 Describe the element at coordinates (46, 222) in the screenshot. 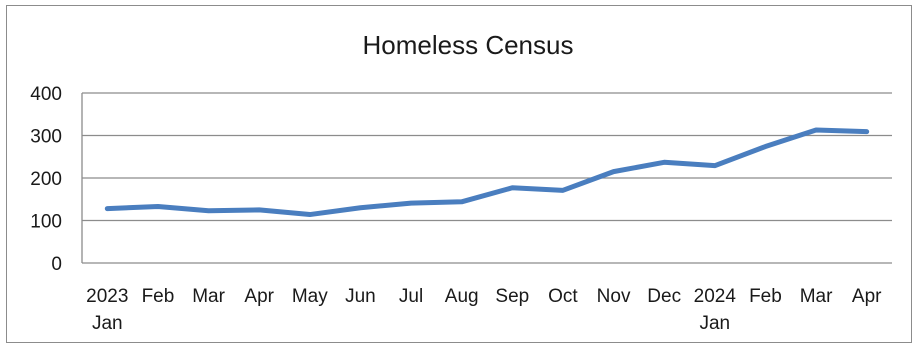

I see `y-tick-label: 100` at that location.